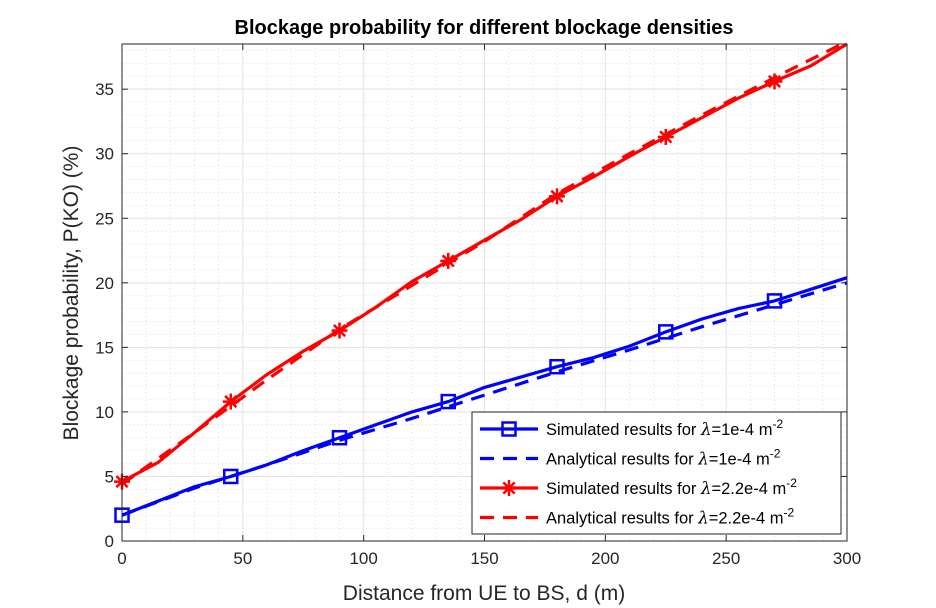 Image resolution: width=936 pixels, height=608 pixels. I want to click on y-tick-label: 15, so click(104, 347).